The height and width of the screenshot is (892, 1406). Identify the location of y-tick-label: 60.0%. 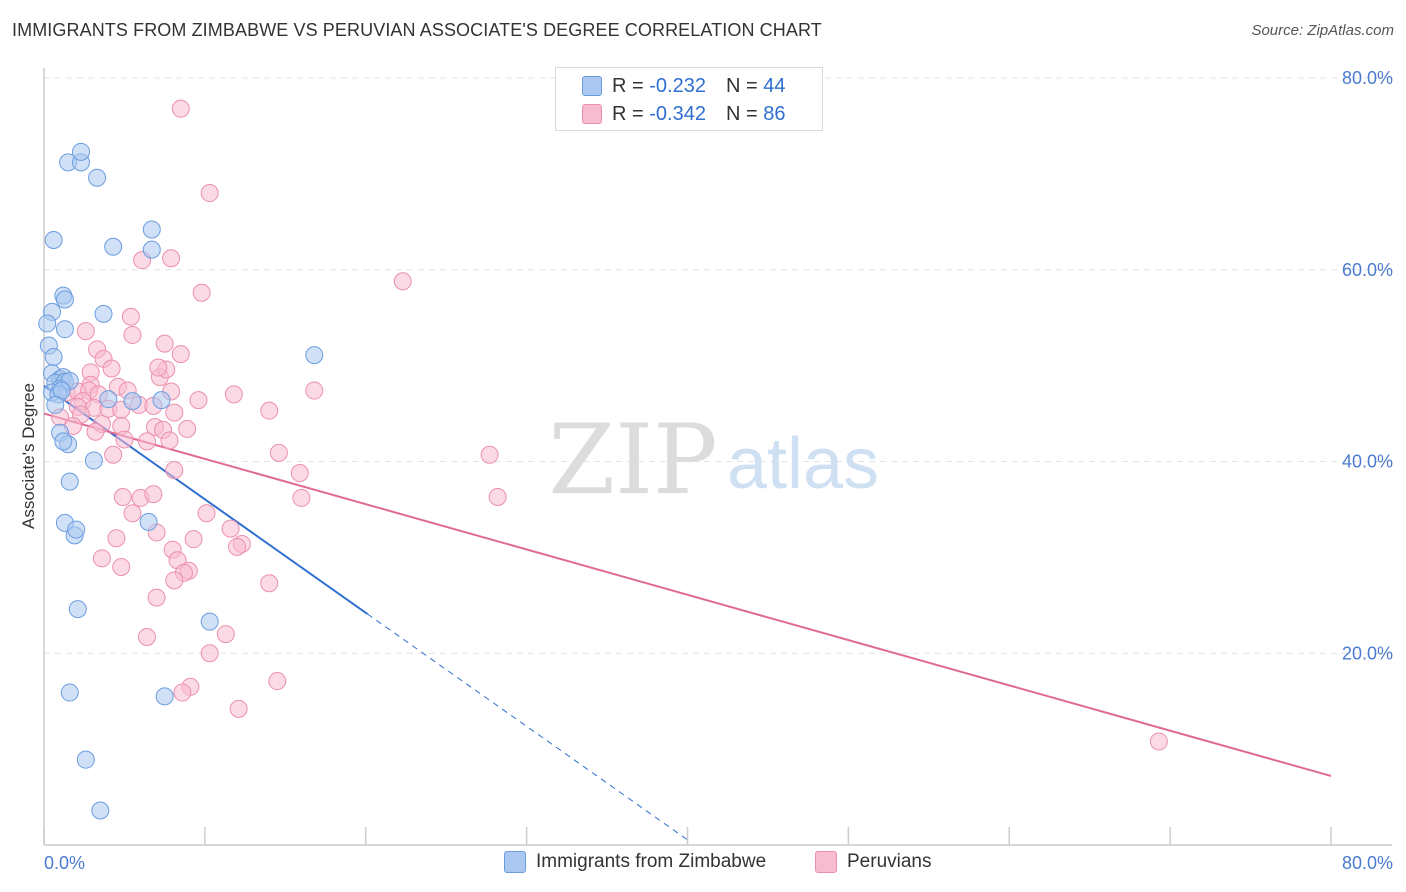
(1367, 270).